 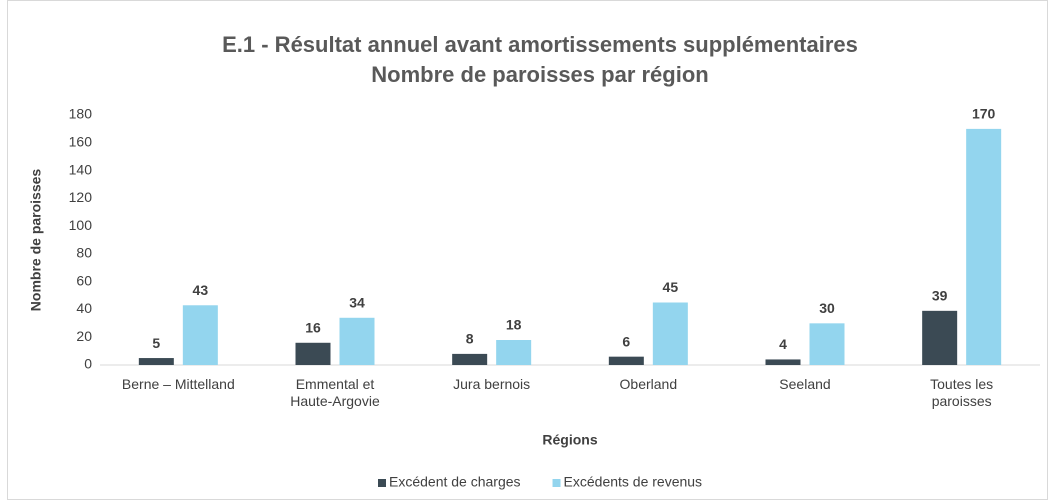 What do you see at coordinates (201, 290) in the screenshot?
I see `data-label: 43` at bounding box center [201, 290].